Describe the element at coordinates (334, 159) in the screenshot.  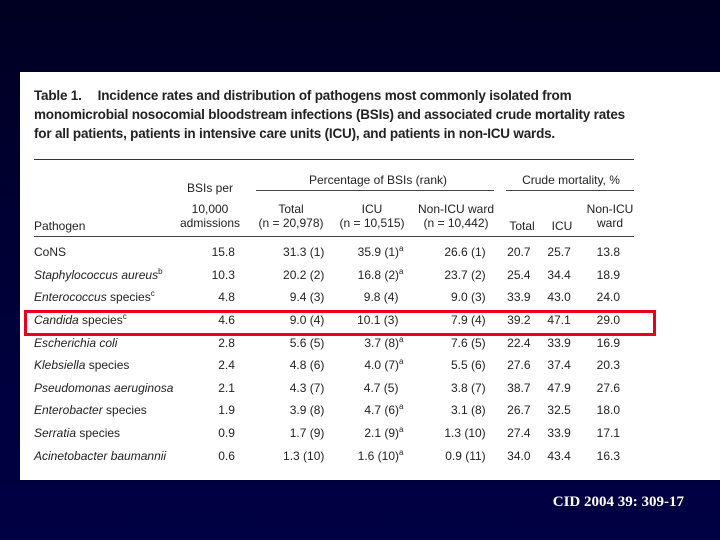
I see `table-top-rule` at that location.